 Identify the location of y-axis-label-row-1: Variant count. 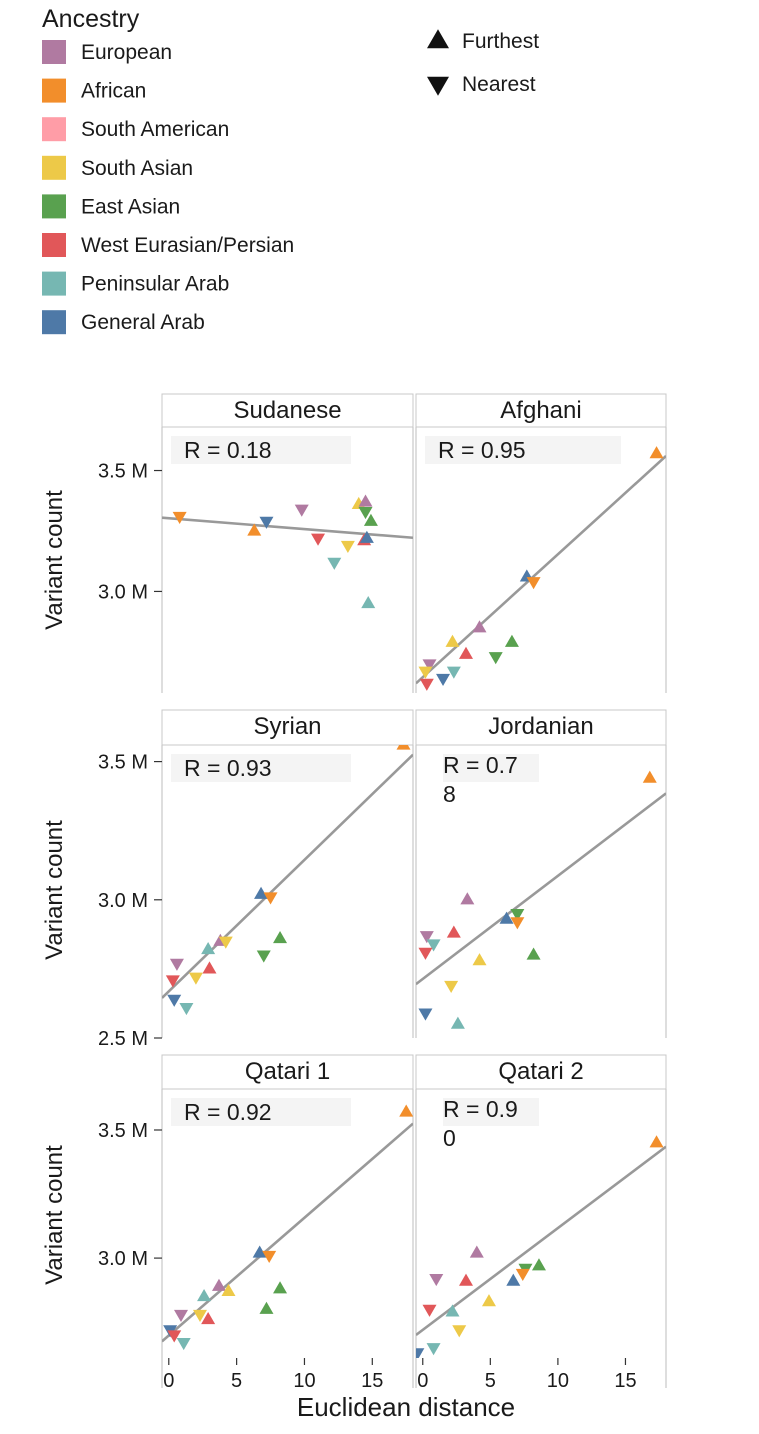
(54, 560).